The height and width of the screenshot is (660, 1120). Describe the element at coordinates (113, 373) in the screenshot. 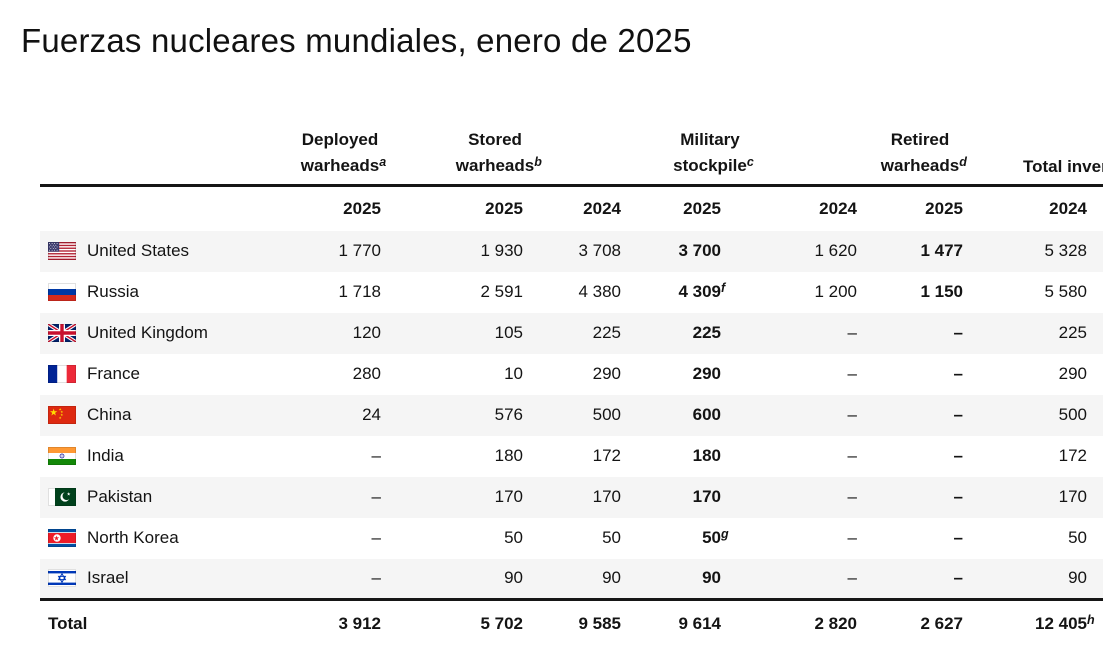

I see `country-name: France` at that location.